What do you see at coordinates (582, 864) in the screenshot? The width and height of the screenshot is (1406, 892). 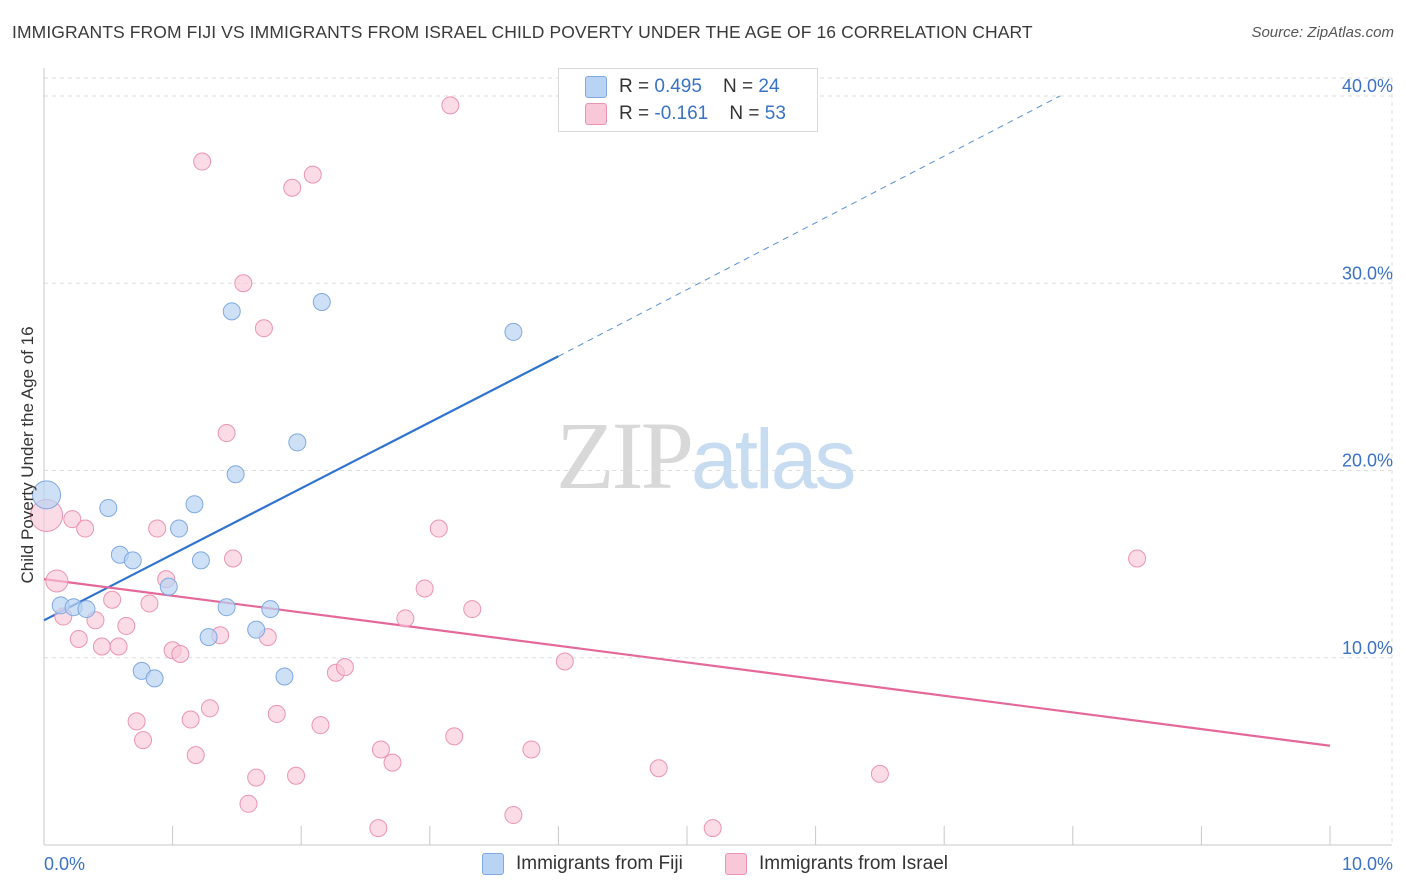 I see `bottom-legend-fiji: Immigrants from Fiji` at bounding box center [582, 864].